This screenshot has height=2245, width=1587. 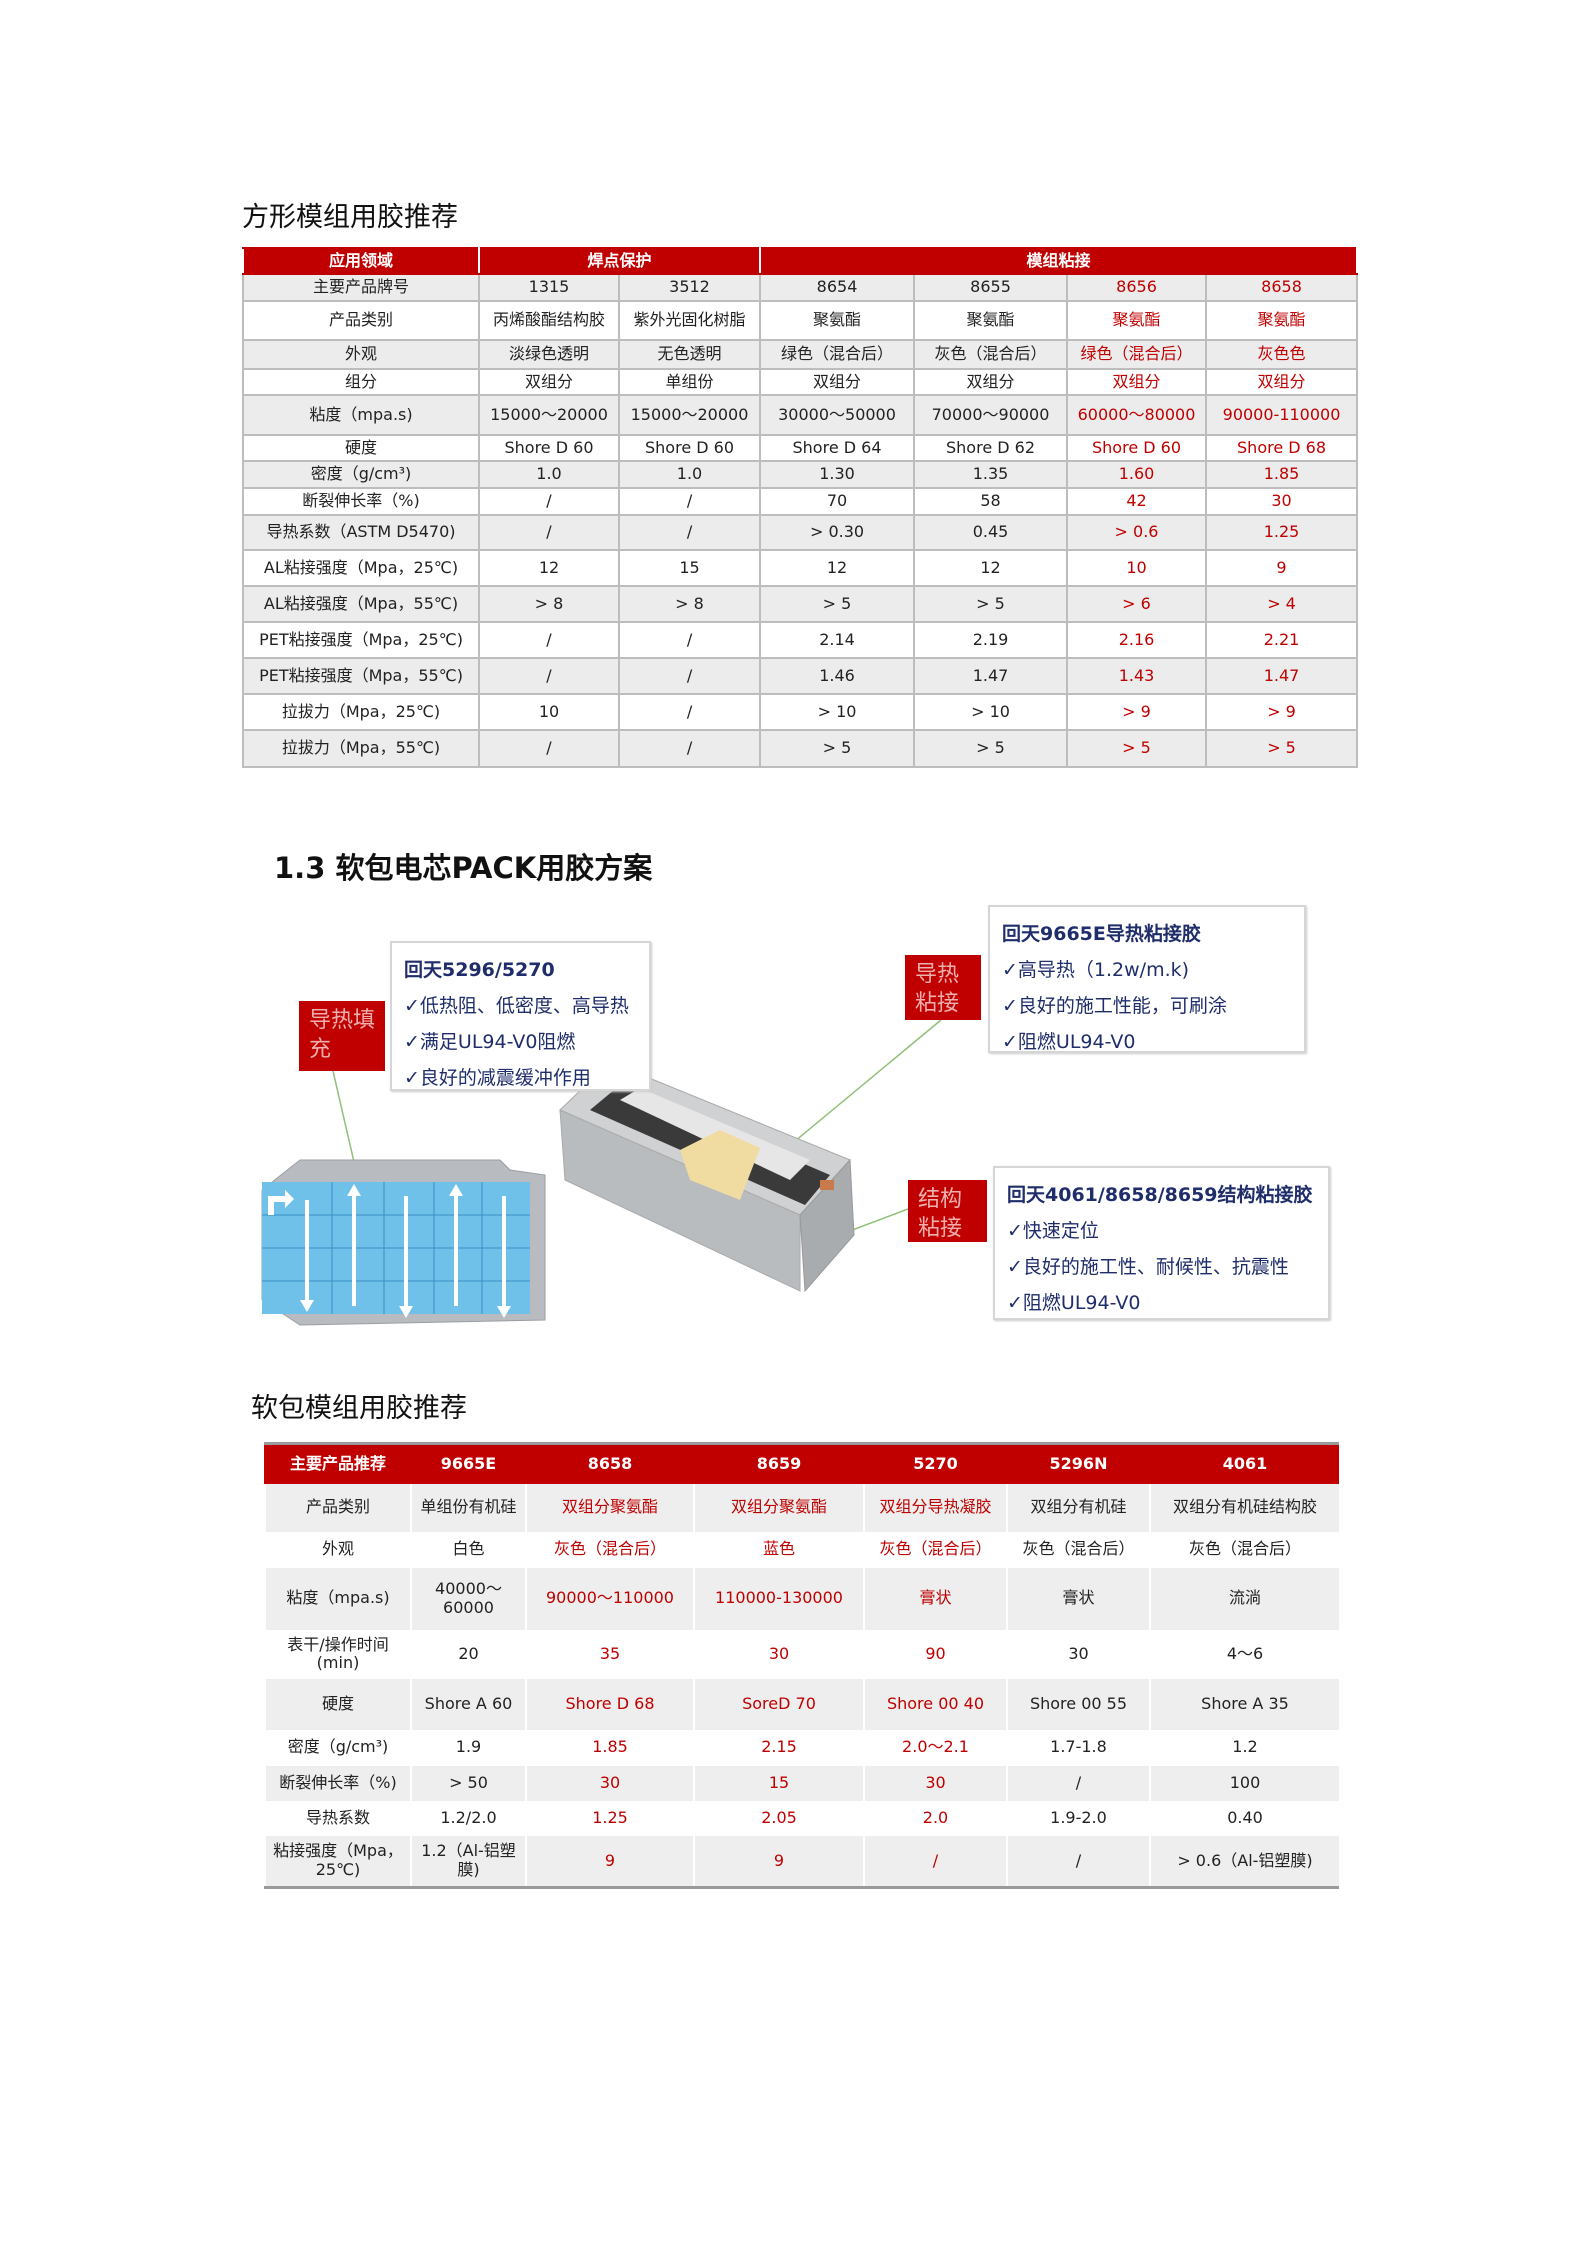 What do you see at coordinates (609, 1507) in the screenshot?
I see `table-cell: 双组分聚氨酯` at bounding box center [609, 1507].